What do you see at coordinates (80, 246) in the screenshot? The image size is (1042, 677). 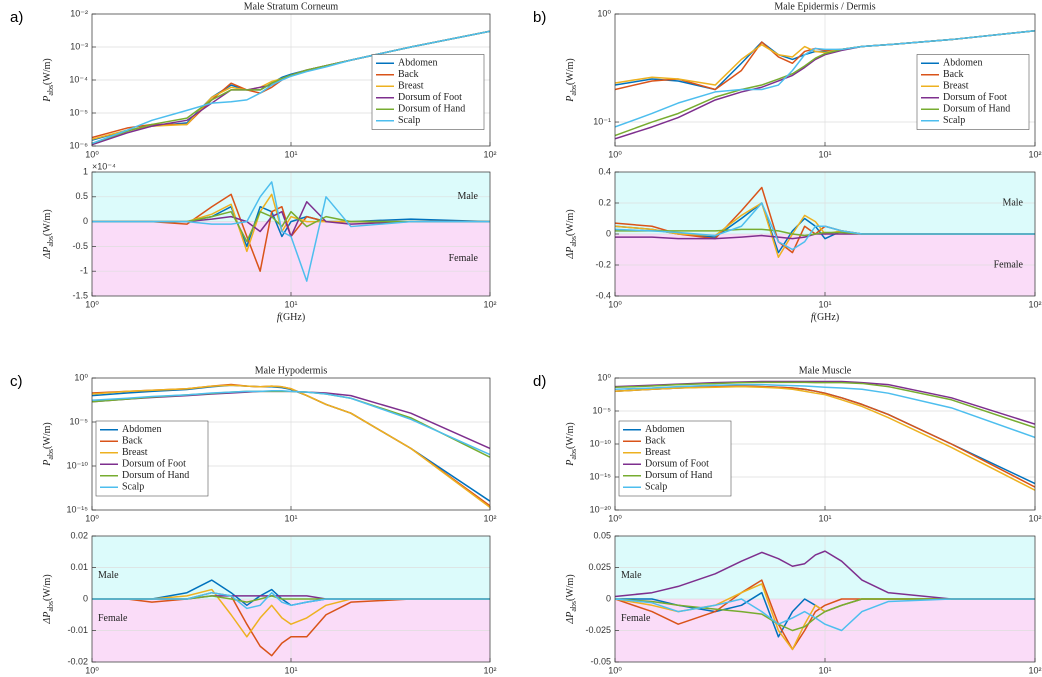 I see `y-tick-label: -0.5` at bounding box center [80, 246].